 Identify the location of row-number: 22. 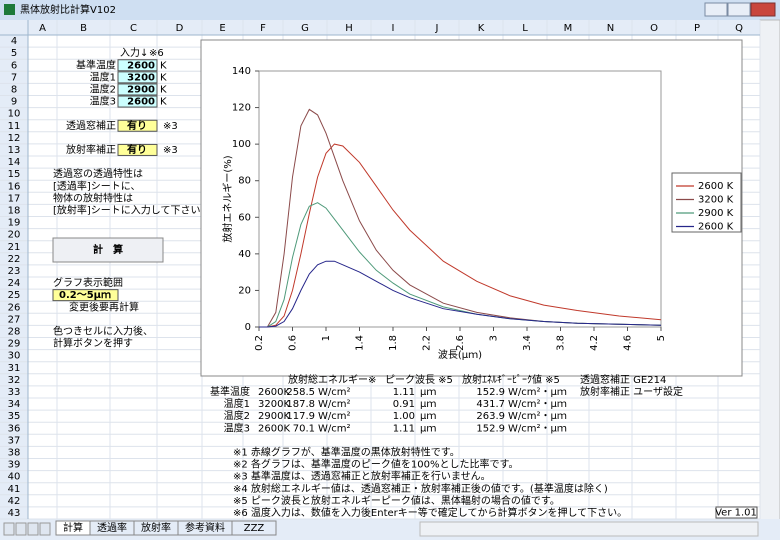
(14, 259).